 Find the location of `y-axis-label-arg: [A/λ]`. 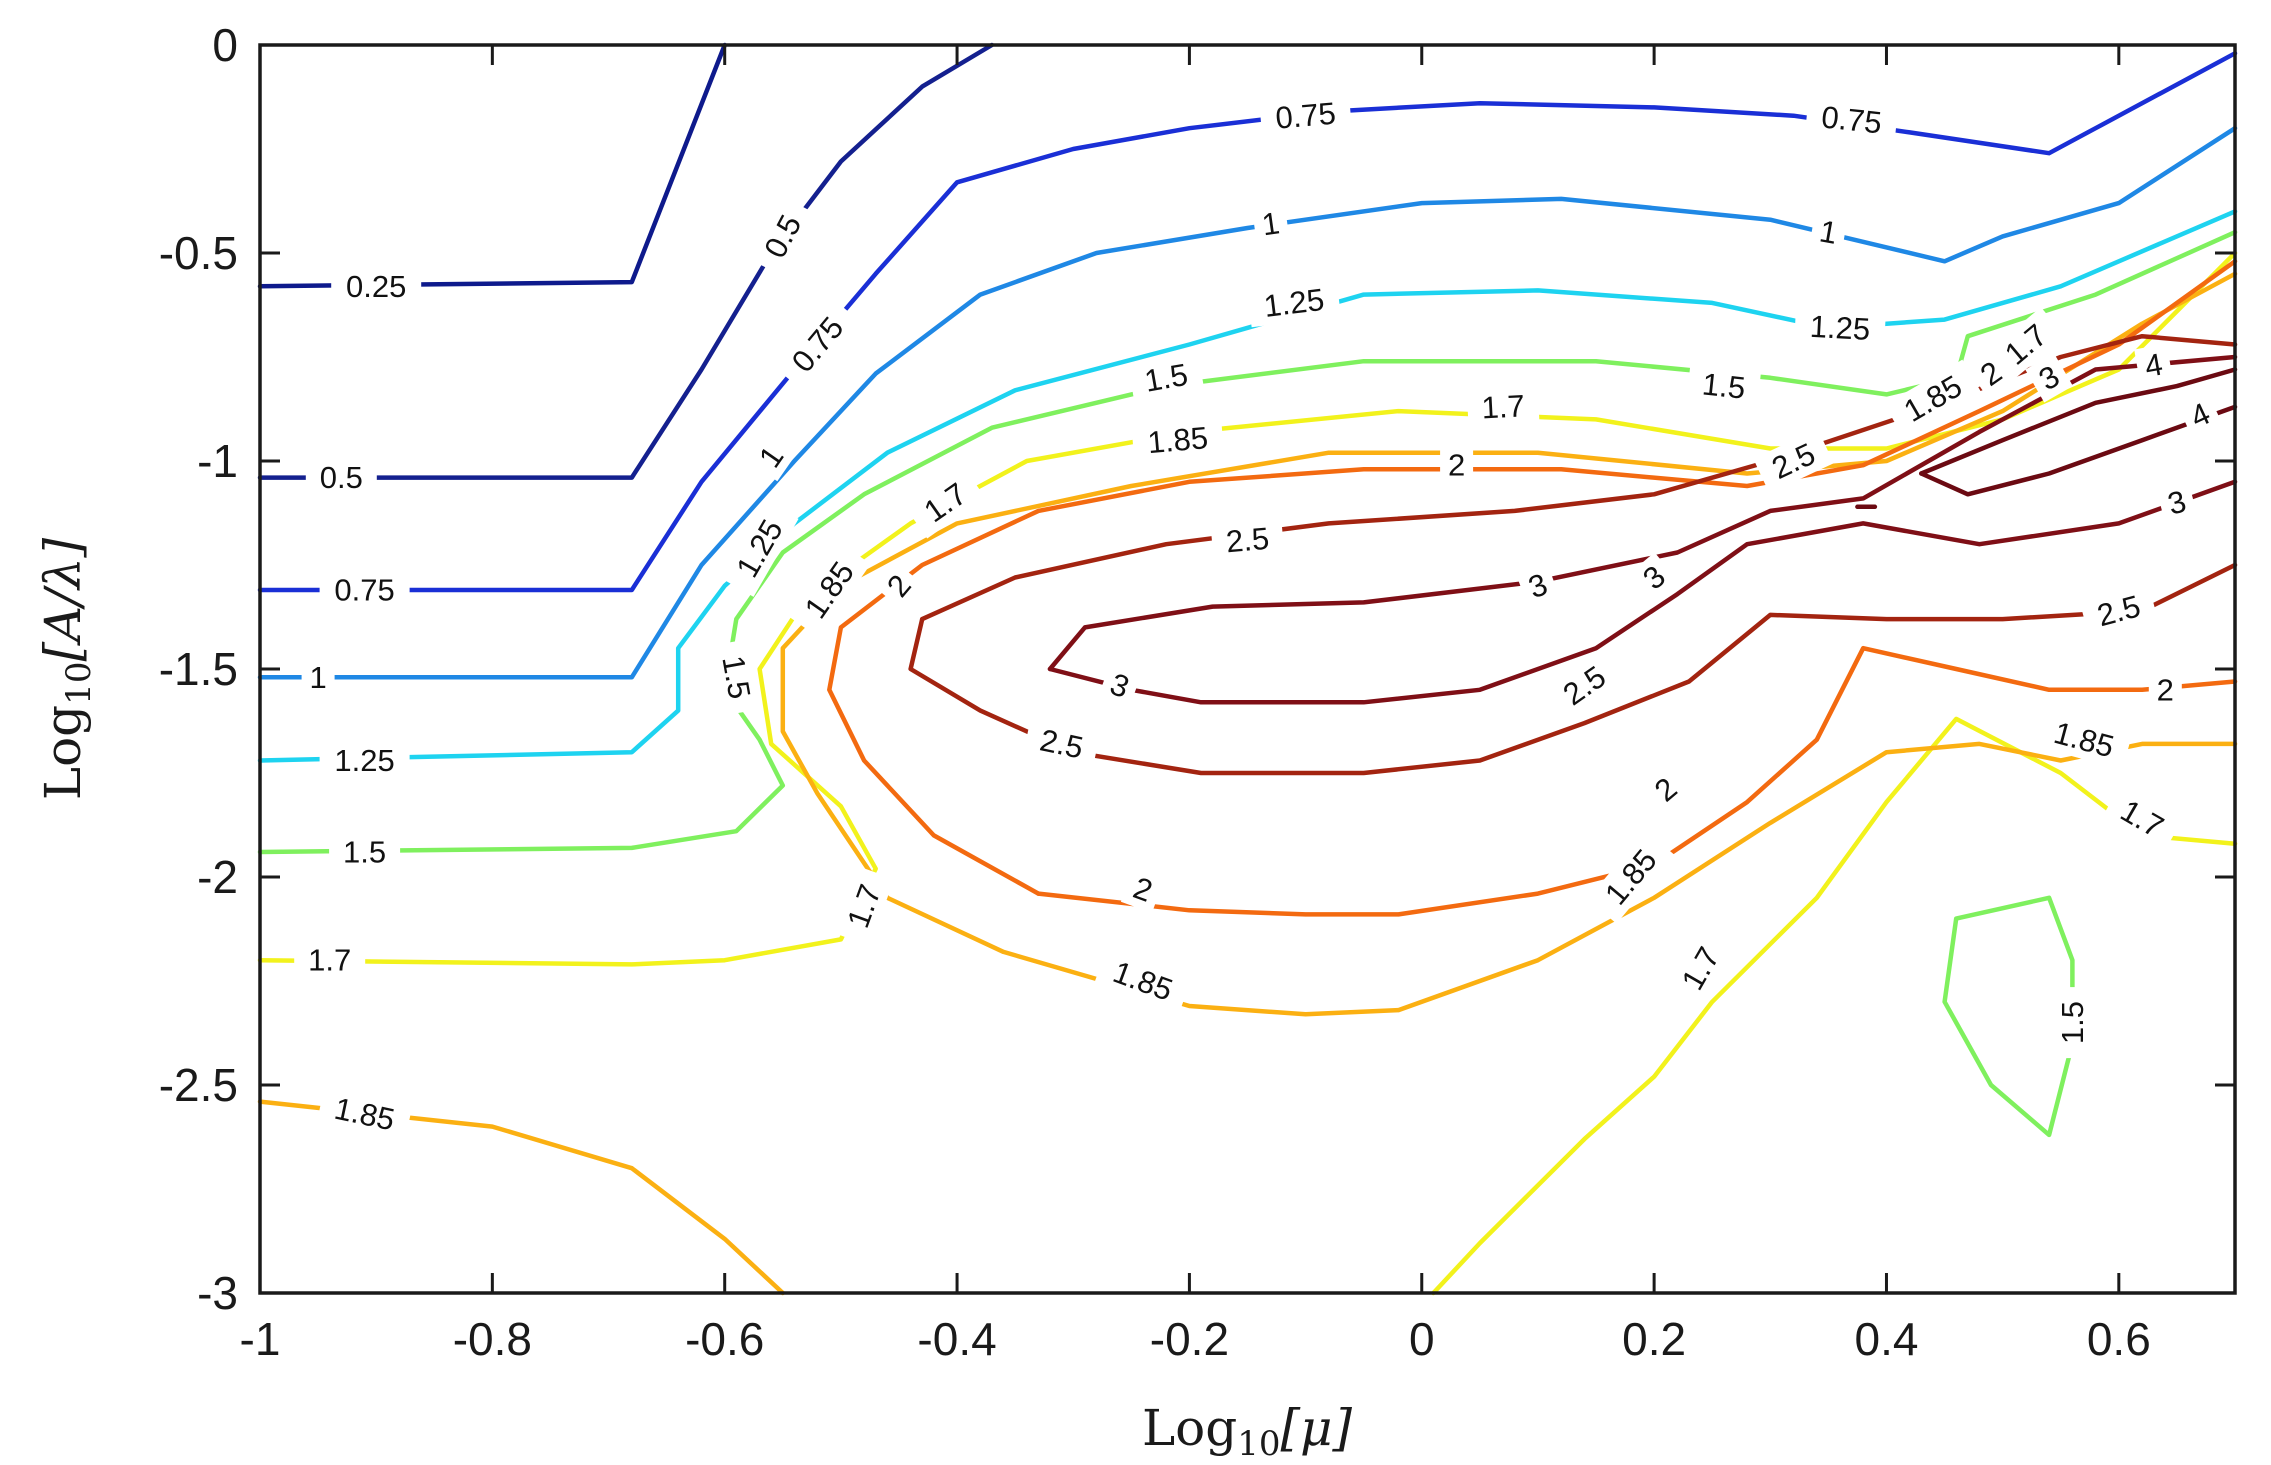

y-axis-label-arg: [A/λ] is located at coordinates (63, 599).